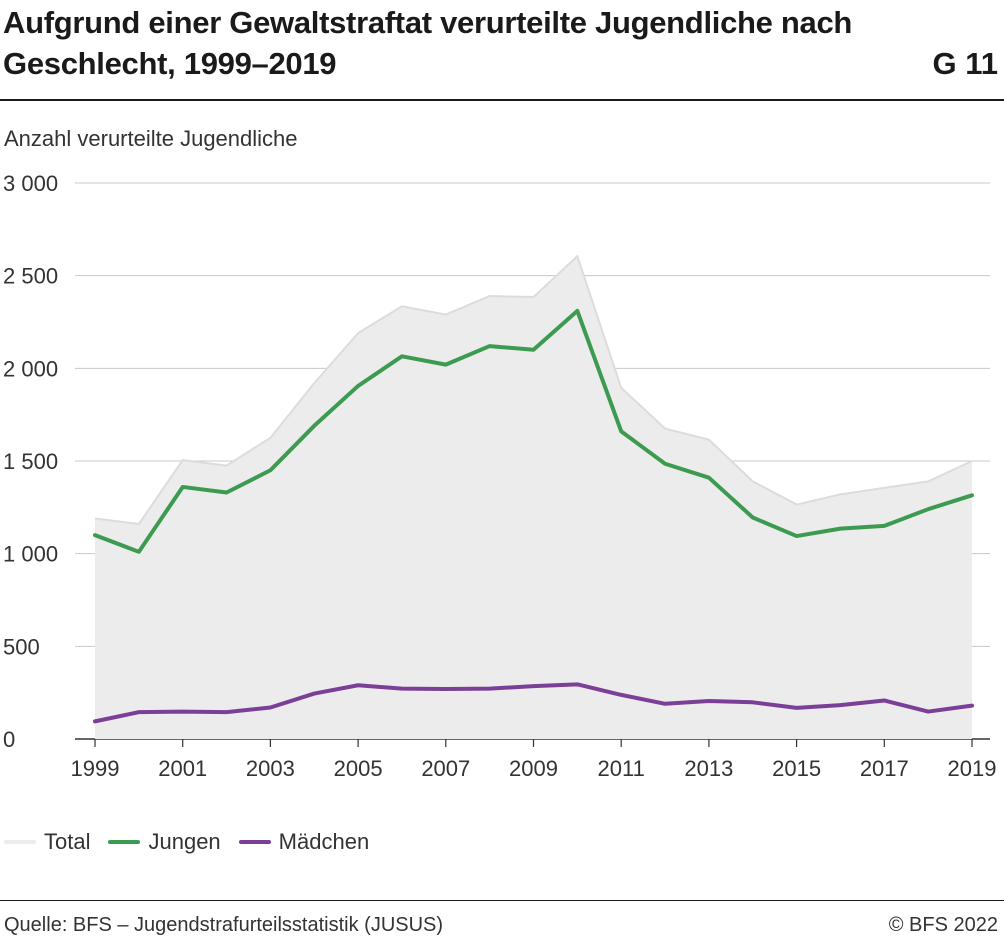 The height and width of the screenshot is (944, 1004). I want to click on series-maedchen-line, so click(533, 703).